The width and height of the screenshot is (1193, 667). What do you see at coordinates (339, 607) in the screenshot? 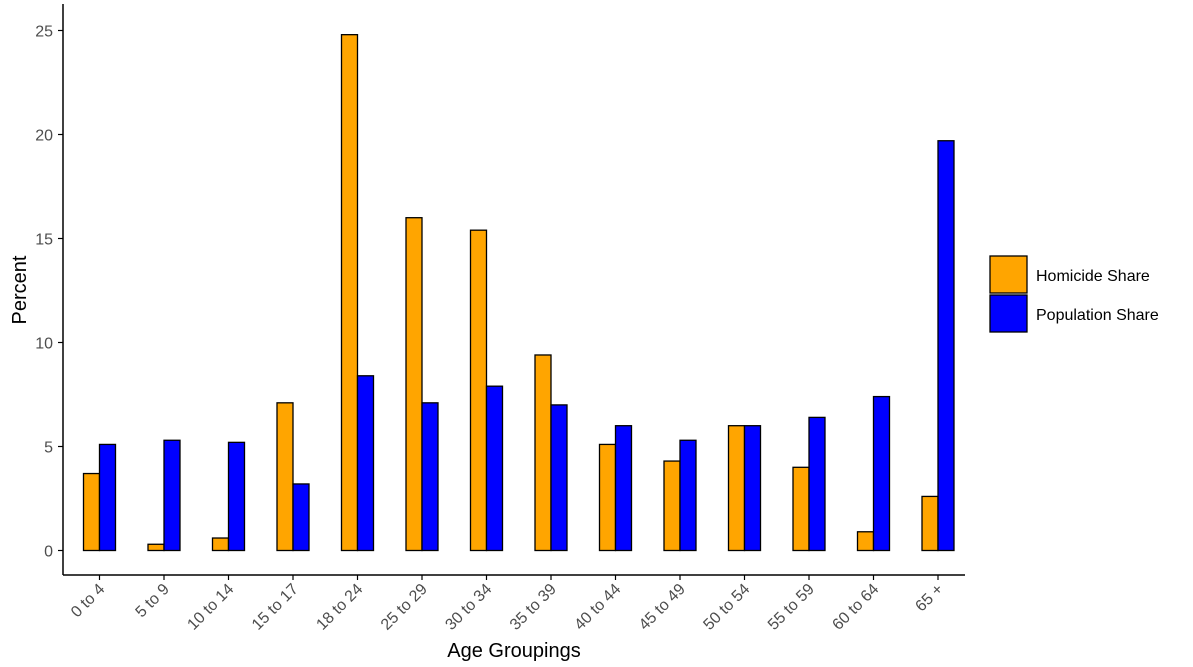
I see `x-tick-label: 18 to 24` at bounding box center [339, 607].